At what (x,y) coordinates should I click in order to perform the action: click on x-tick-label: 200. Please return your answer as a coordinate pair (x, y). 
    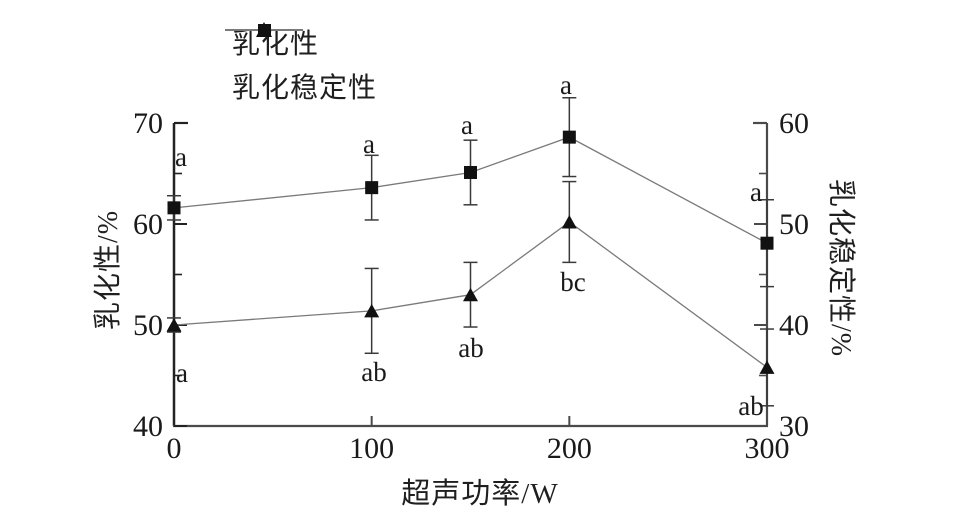
    Looking at the image, I should click on (569, 448).